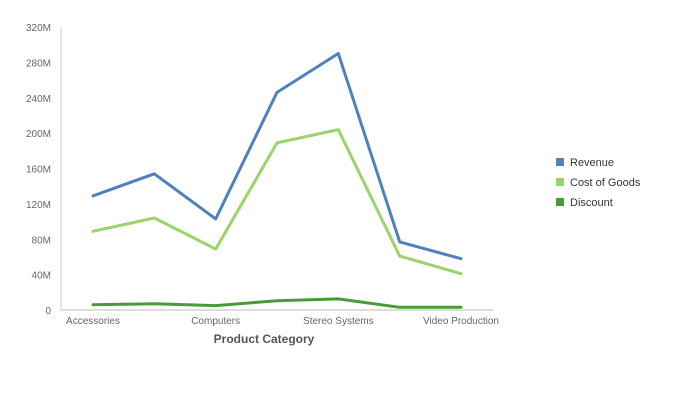 The height and width of the screenshot is (407, 680). What do you see at coordinates (338, 321) in the screenshot?
I see `x-tick-label: Stereo Systems` at bounding box center [338, 321].